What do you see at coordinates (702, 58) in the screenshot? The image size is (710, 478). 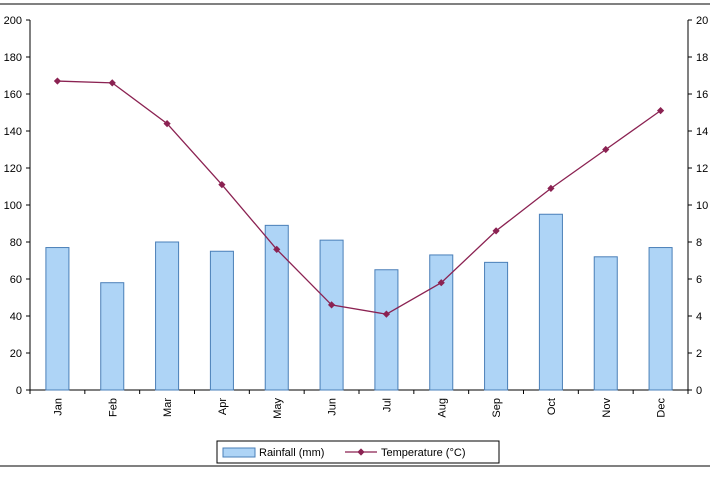 I see `y-right-tick-label: 18` at bounding box center [702, 58].